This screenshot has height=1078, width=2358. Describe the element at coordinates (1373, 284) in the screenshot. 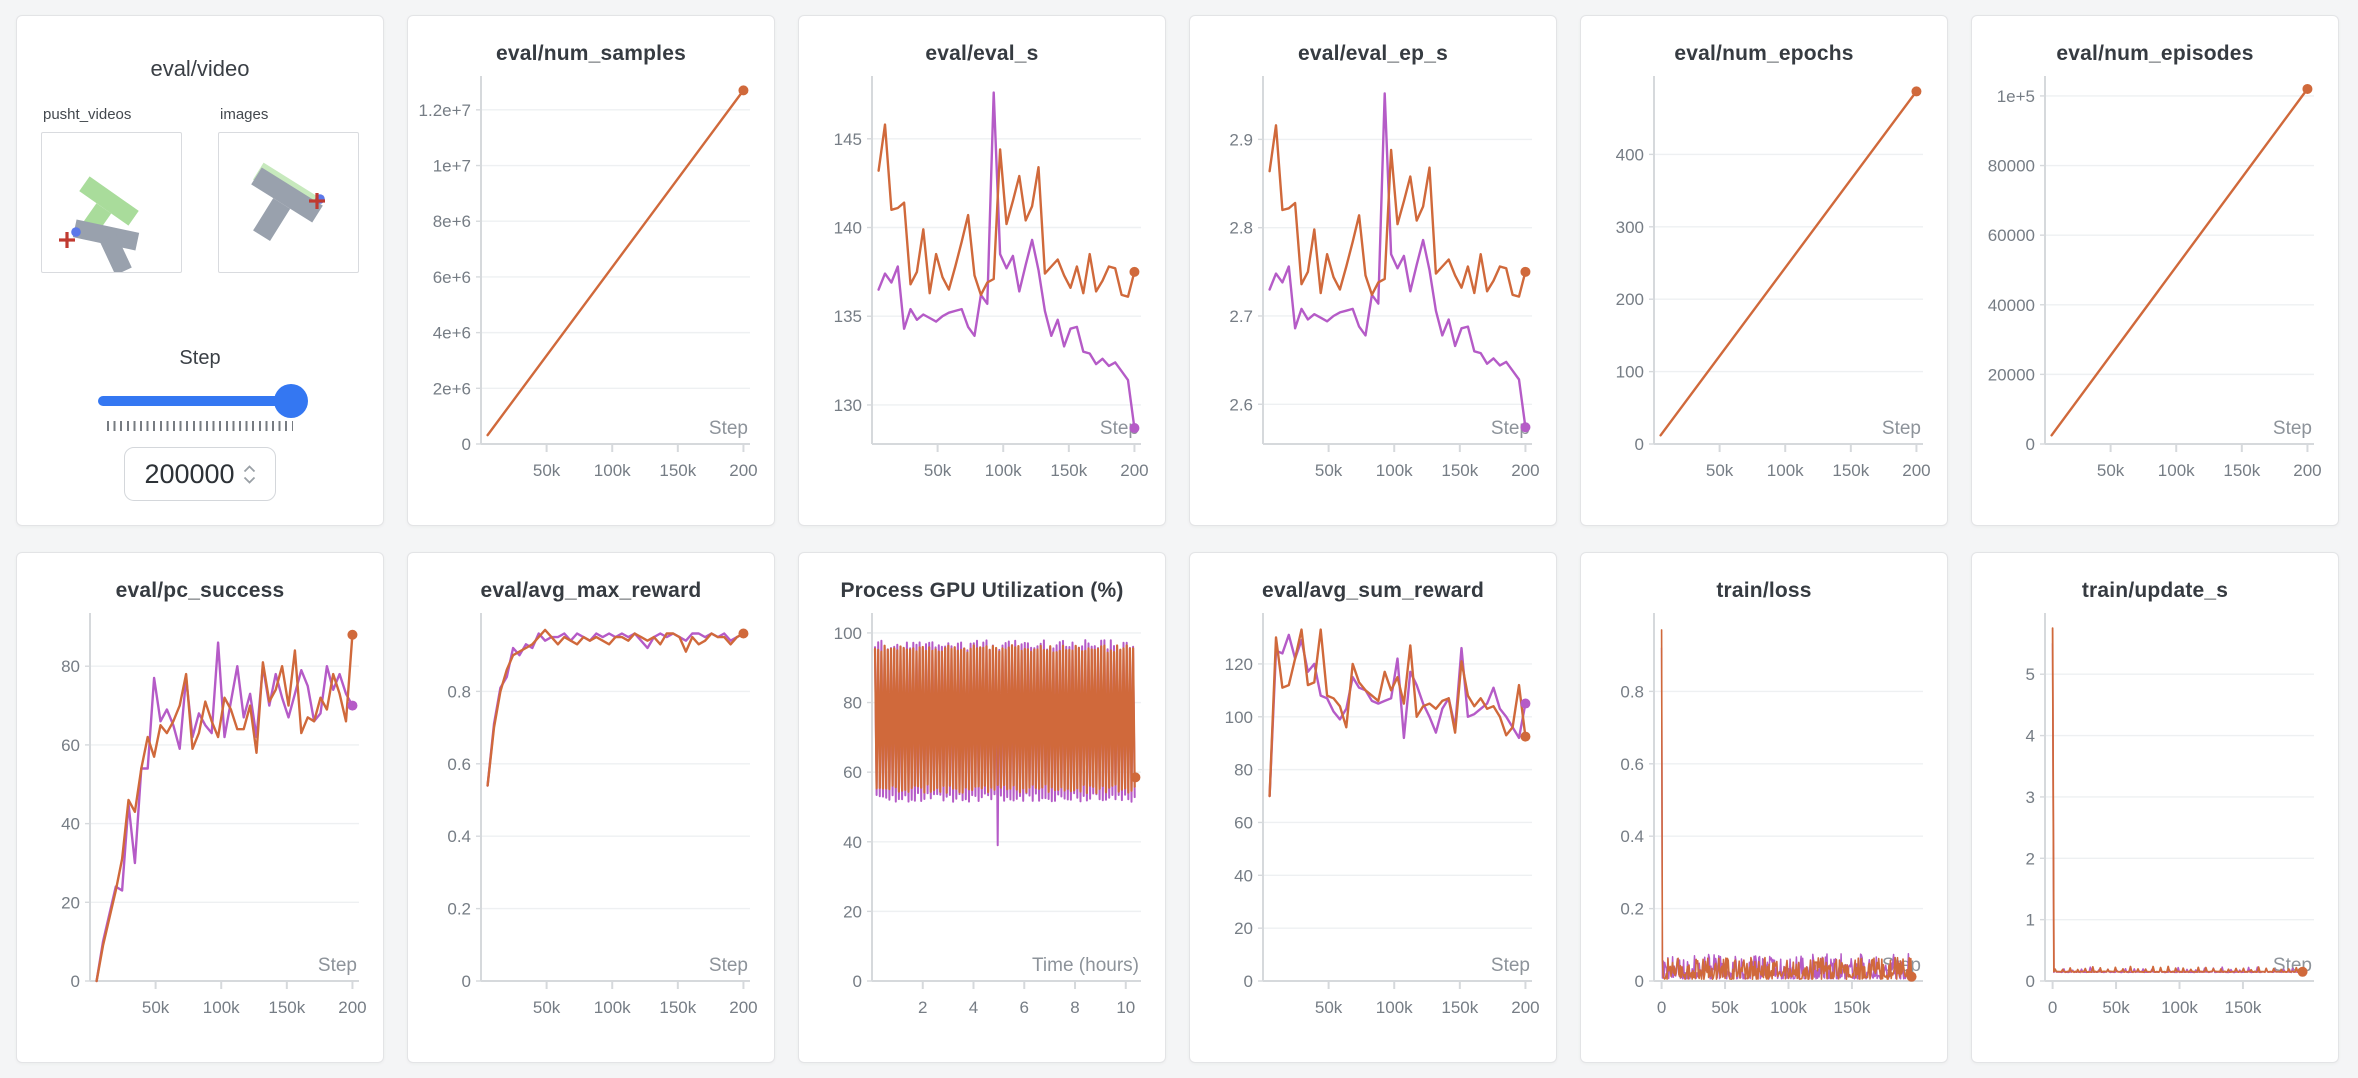

I see `chart-eval-eval-ep-s: 2.6 2.7 2.8 2.9 50k 100k 150k 200 Step` at that location.